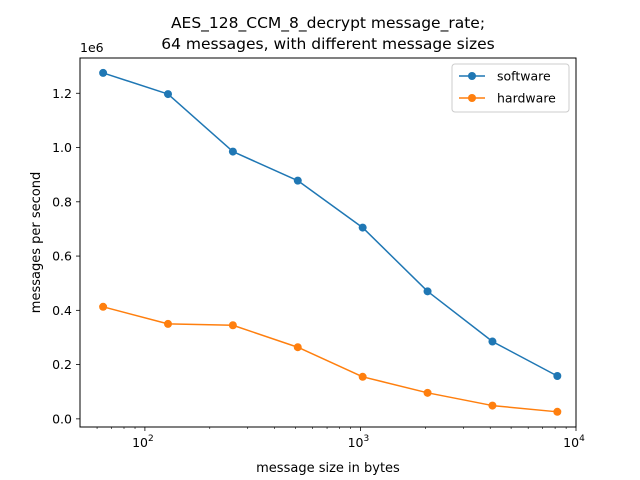  Describe the element at coordinates (62, 418) in the screenshot. I see `y-tick-label: 0.0` at that location.